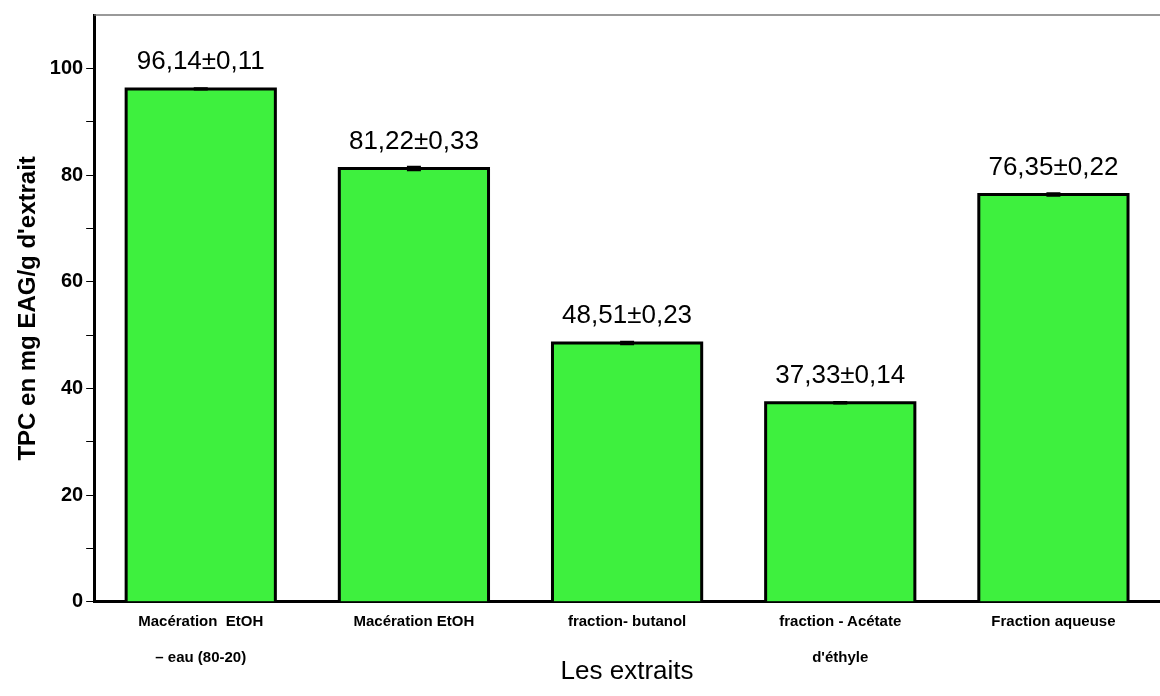 The height and width of the screenshot is (696, 1160). Describe the element at coordinates (840, 373) in the screenshot. I see `data-label: 37,33±0,14` at that location.